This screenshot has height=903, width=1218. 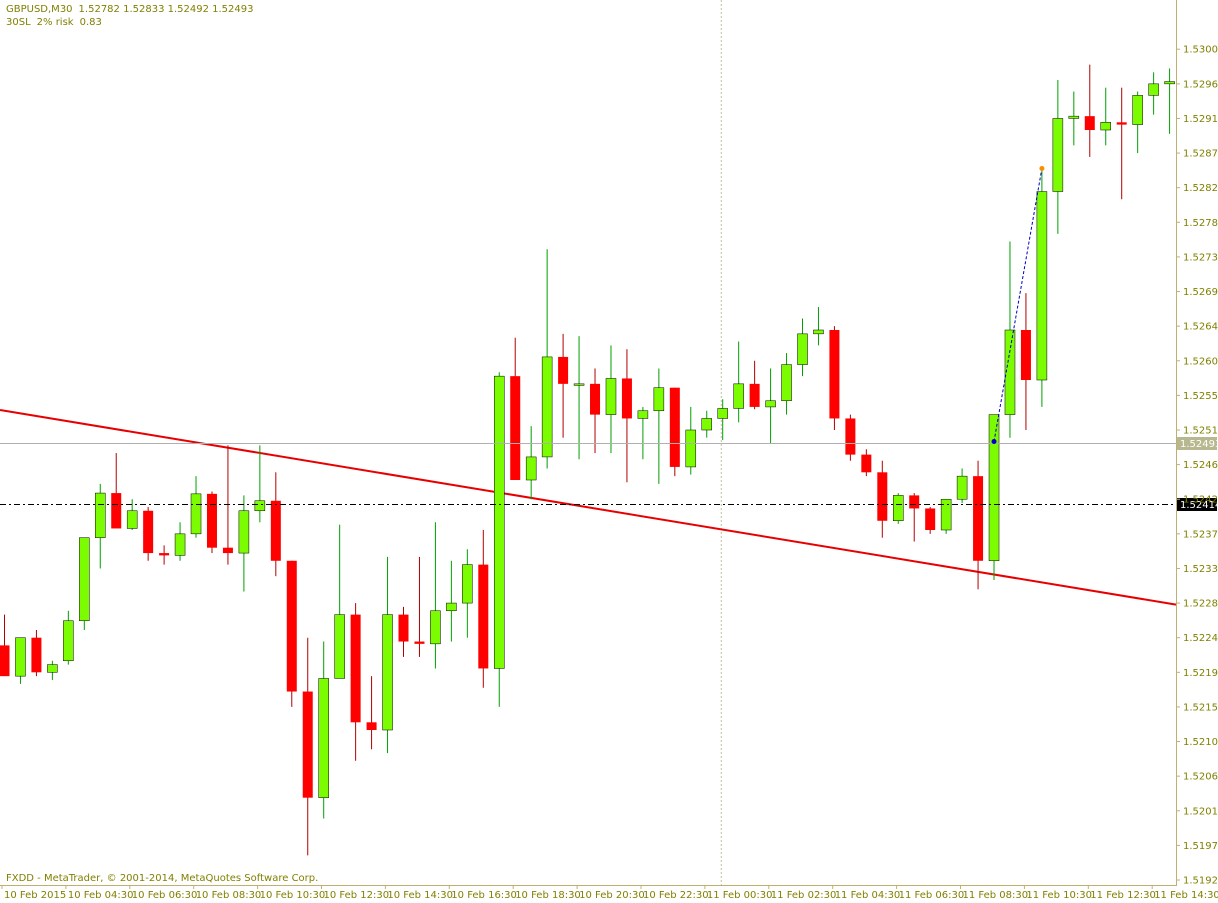 I want to click on y-tick-label: 1.52060, so click(x=1200, y=777).